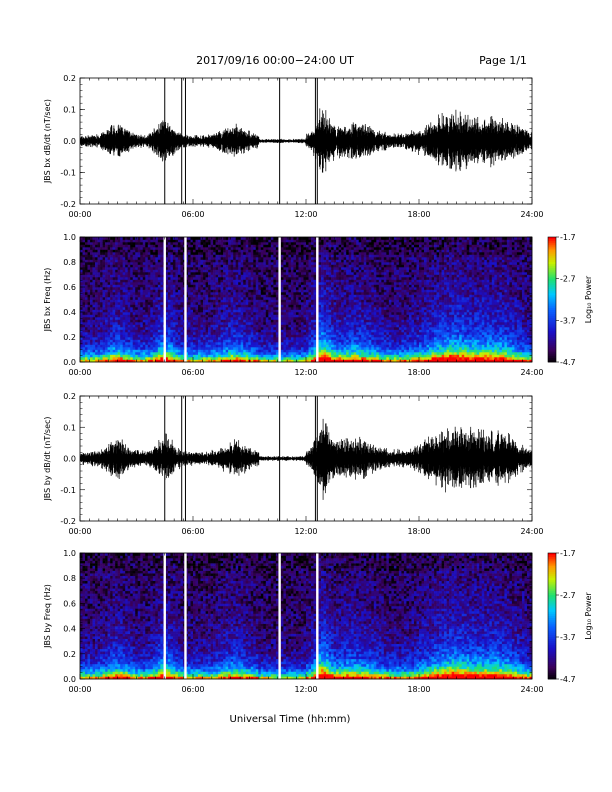 The height and width of the screenshot is (792, 612). I want to click on y-tick-label: -0.2, so click(68, 204).